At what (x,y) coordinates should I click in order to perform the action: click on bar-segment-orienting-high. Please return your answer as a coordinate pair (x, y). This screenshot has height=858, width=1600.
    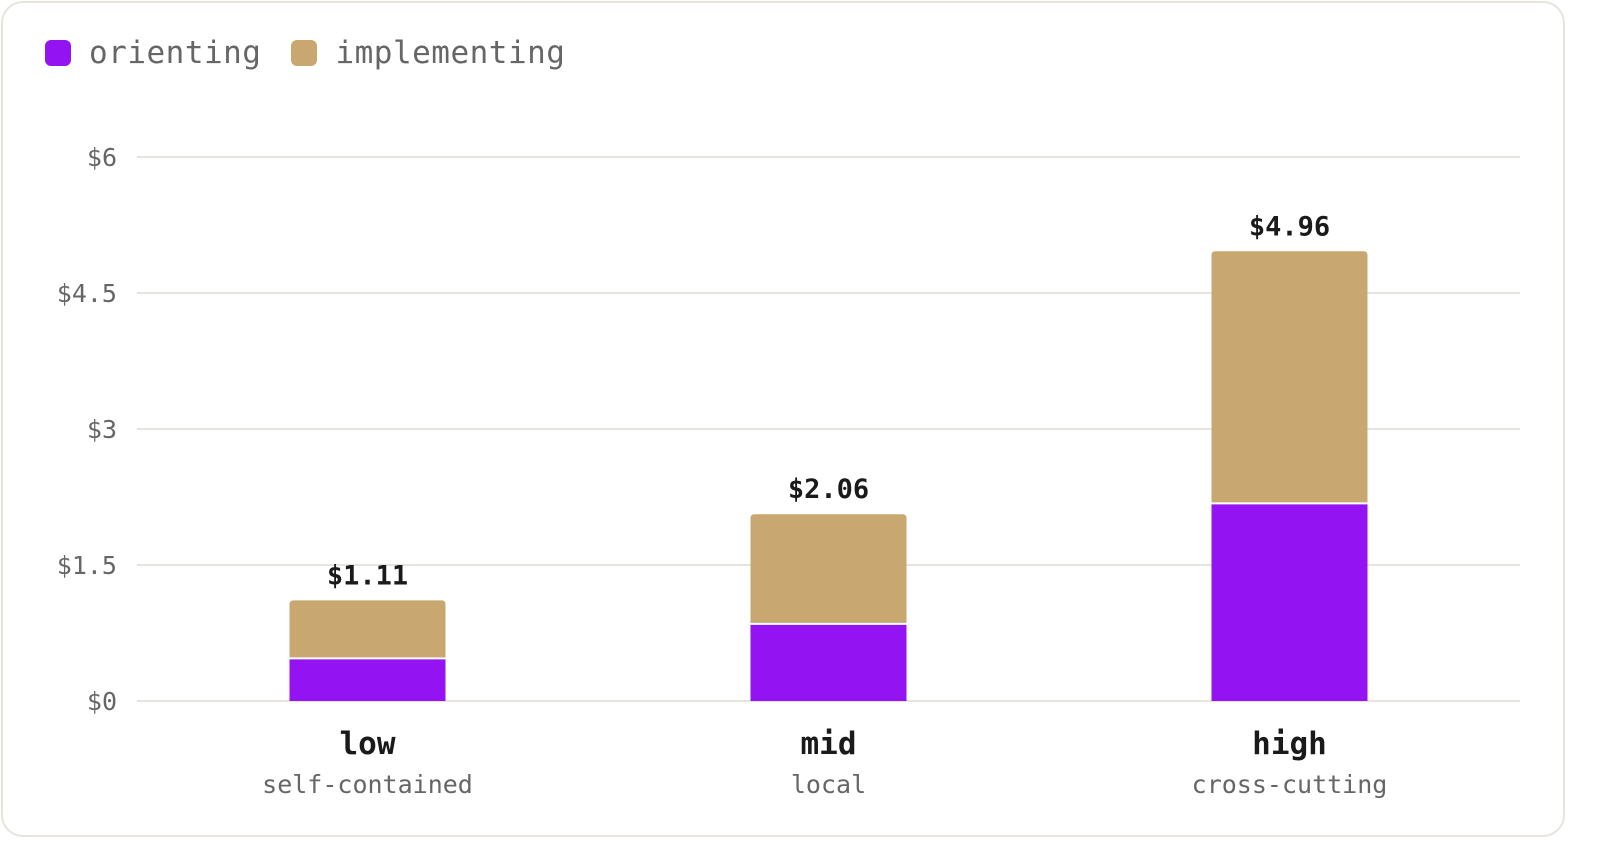
    Looking at the image, I should click on (1289, 602).